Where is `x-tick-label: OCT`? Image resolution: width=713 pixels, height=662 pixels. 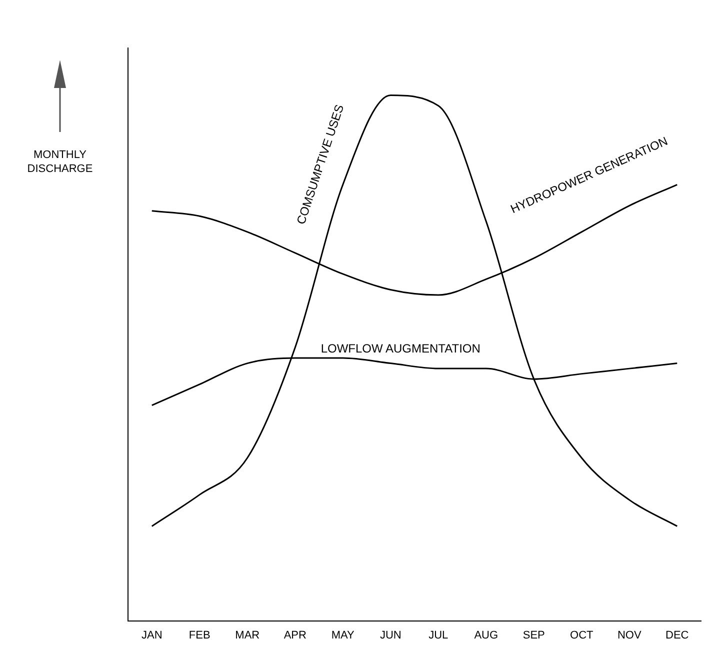 x-tick-label: OCT is located at coordinates (582, 635).